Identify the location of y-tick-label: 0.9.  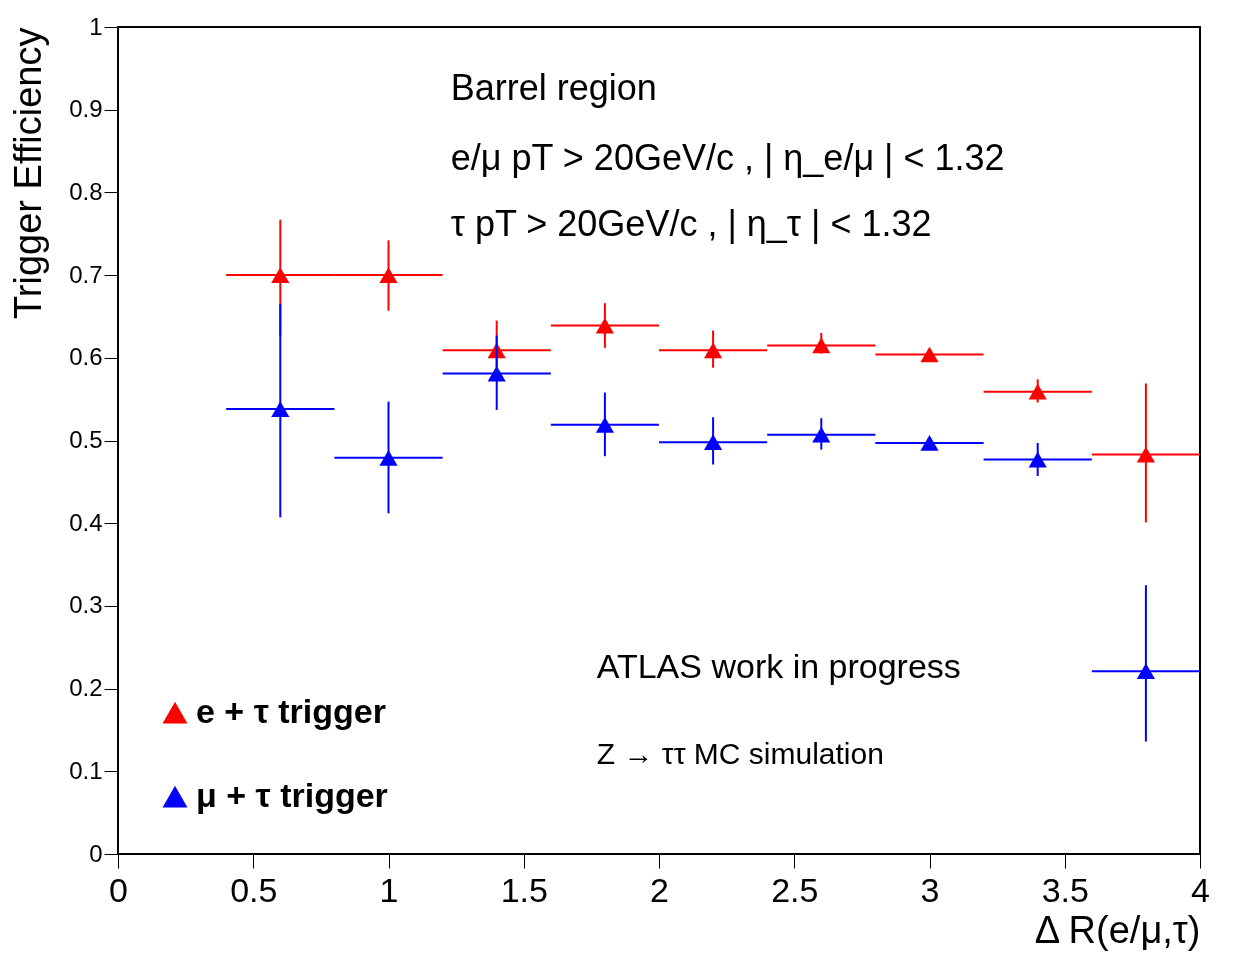
(86, 109).